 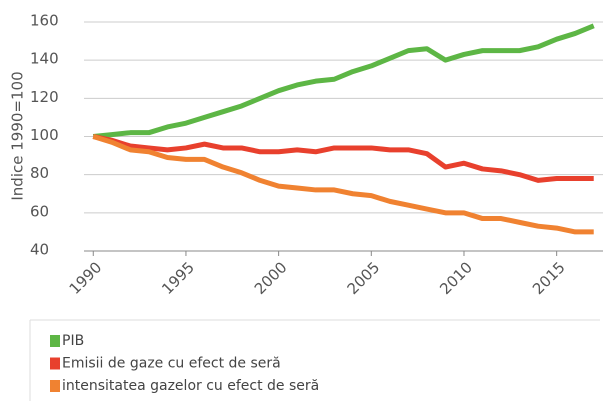 I want to click on x-tick-label: 1990, so click(x=86, y=278).